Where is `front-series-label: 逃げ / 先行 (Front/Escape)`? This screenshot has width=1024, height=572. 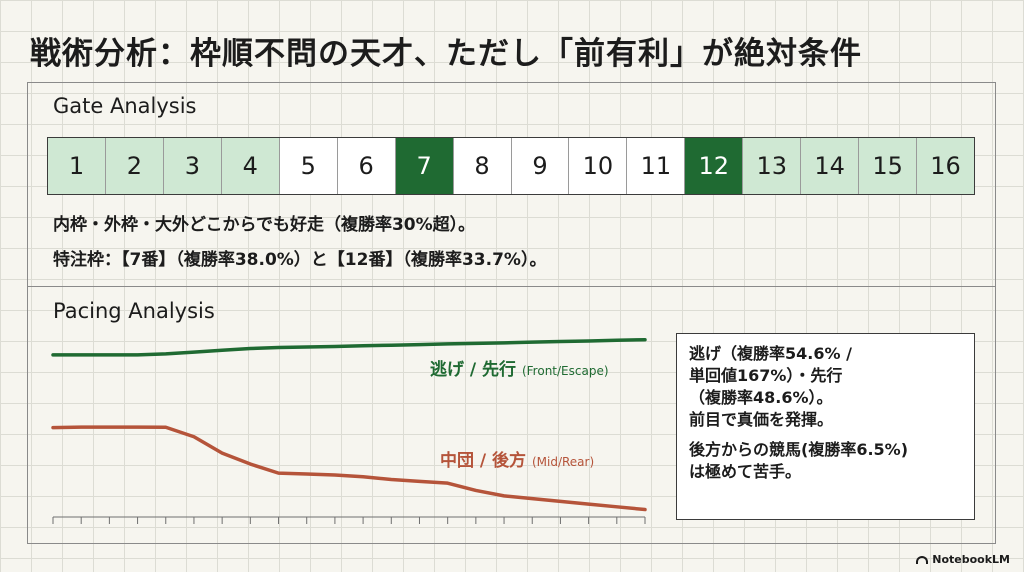 front-series-label: 逃げ / 先行 (Front/Escape) is located at coordinates (519, 367).